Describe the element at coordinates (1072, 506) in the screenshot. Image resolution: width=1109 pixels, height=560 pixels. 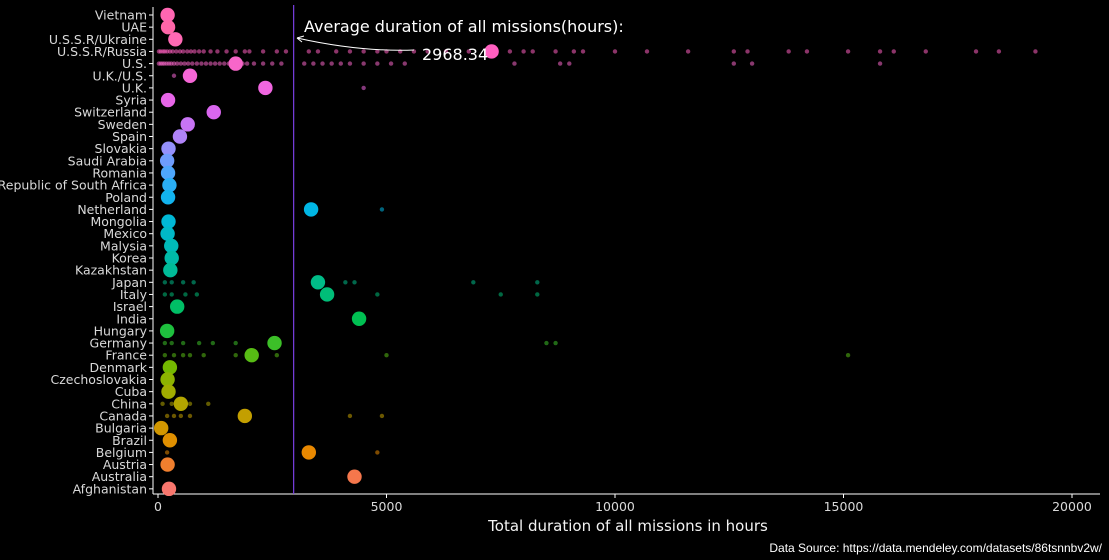
I see `x-tick-label: 20000` at that location.